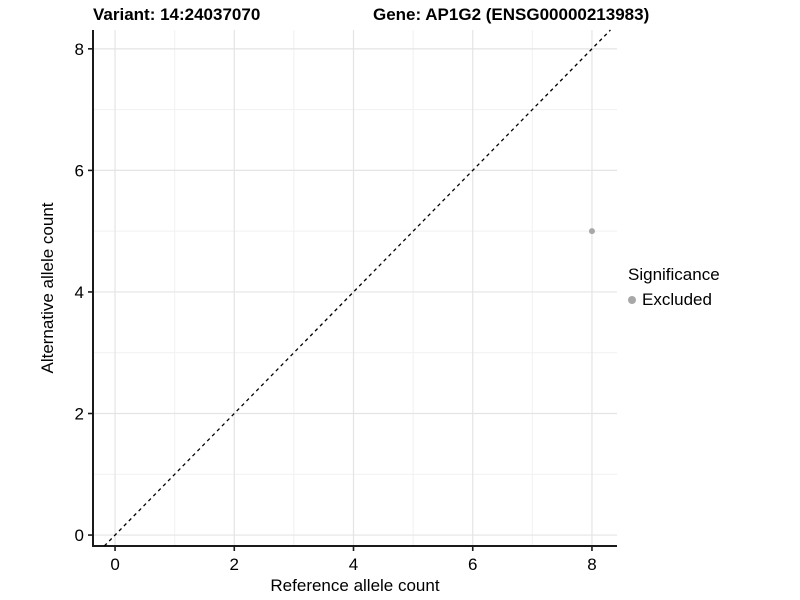  Describe the element at coordinates (355, 585) in the screenshot. I see `x-axis-title: Reference allele count` at that location.